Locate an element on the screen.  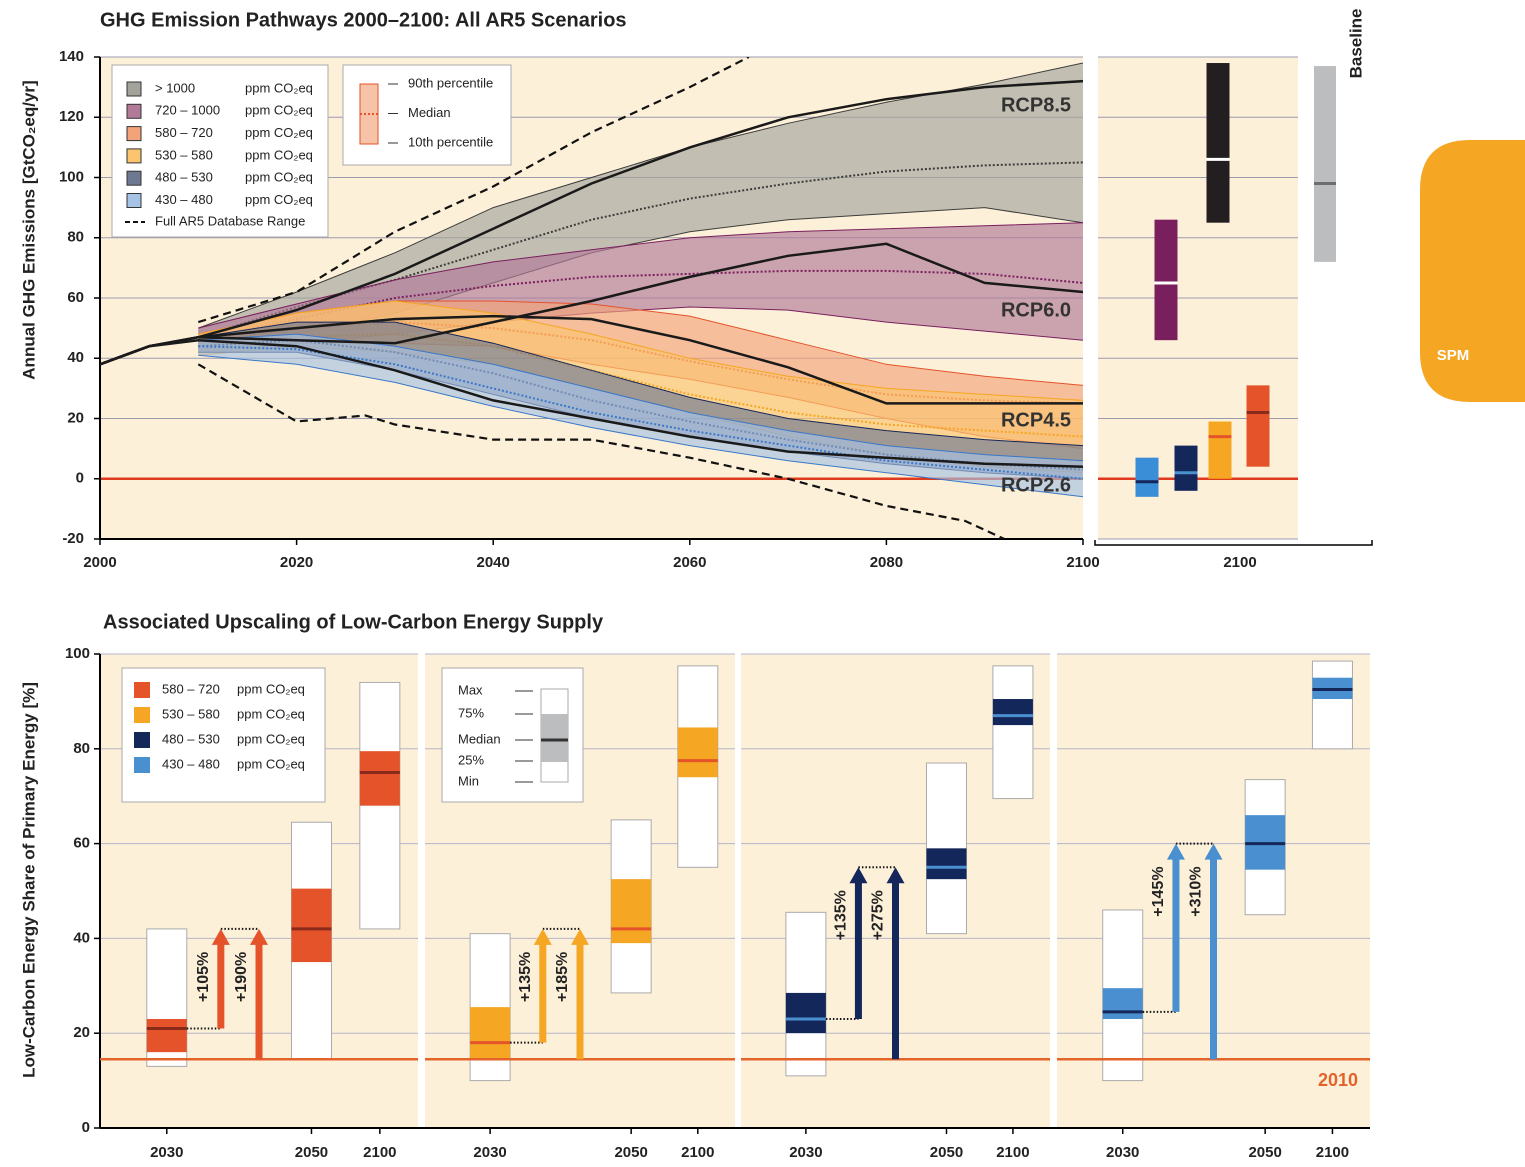
x-tick-label: 2020 is located at coordinates (296, 562).